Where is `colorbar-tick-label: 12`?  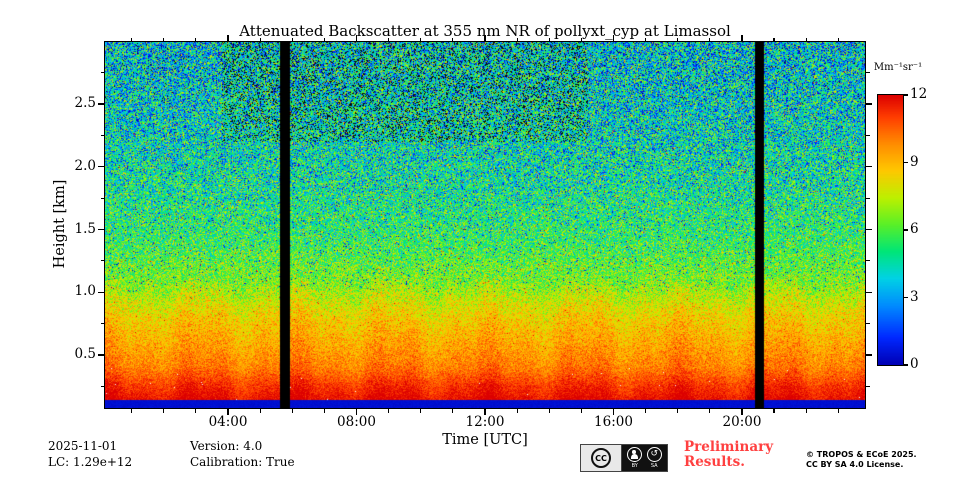
colorbar-tick-label: 12 is located at coordinates (919, 94).